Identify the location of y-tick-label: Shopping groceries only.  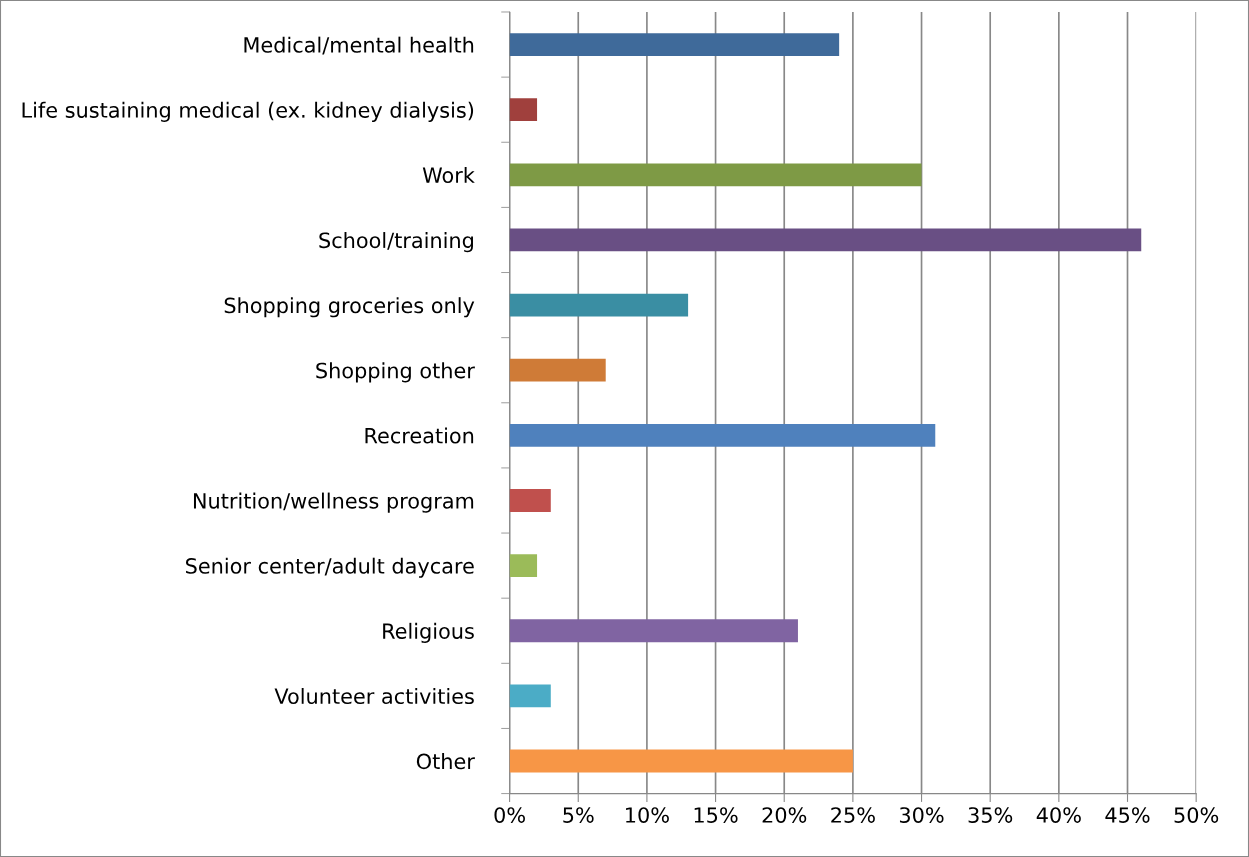
(349, 307).